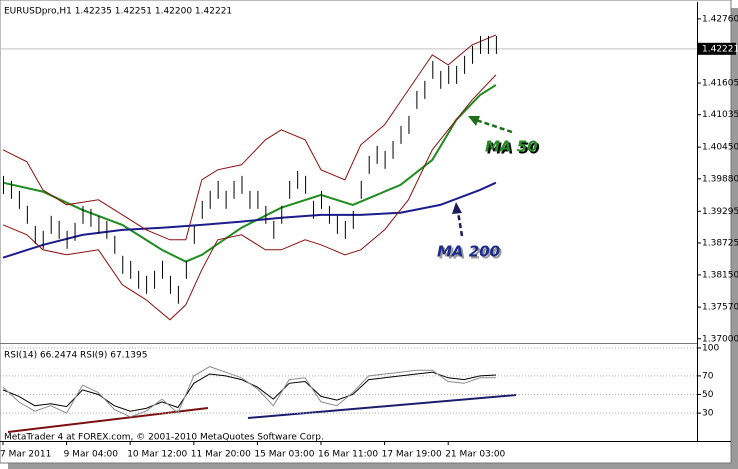 Image resolution: width=738 pixels, height=469 pixels. Describe the element at coordinates (720, 179) in the screenshot. I see `y-tick-label: 1.39880` at that location.